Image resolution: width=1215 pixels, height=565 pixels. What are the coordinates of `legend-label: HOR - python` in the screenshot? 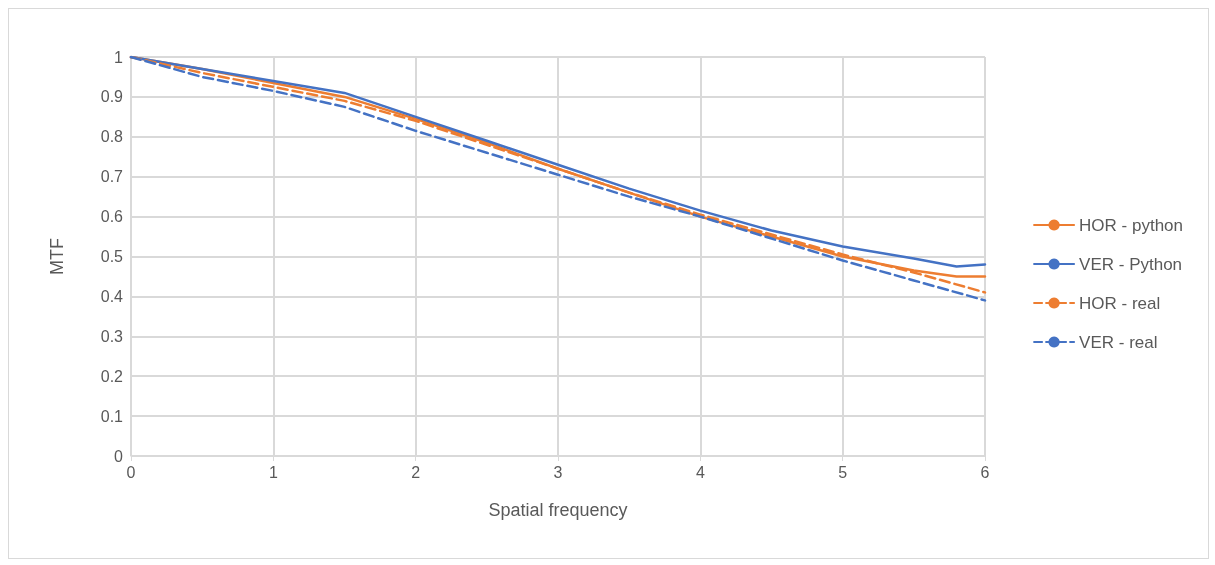 It's located at (1131, 225).